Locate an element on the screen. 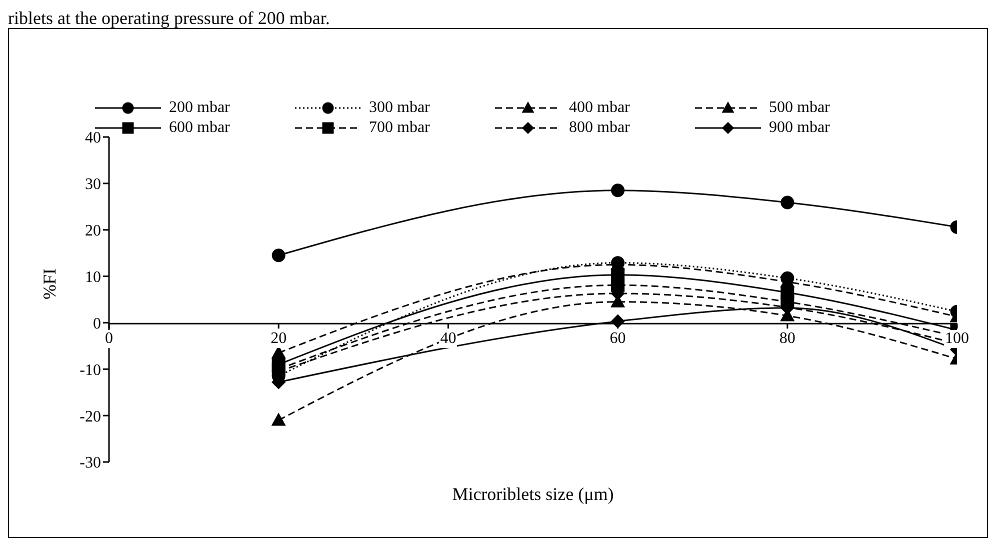  x-axis-title: Microriblets size (μm) is located at coordinates (533, 494).